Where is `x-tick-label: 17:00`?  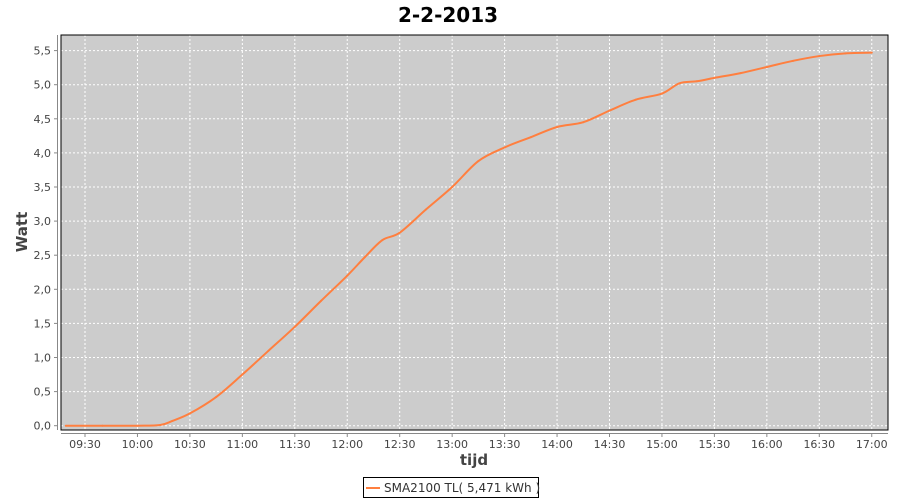
x-tick-label: 17:00 is located at coordinates (872, 444).